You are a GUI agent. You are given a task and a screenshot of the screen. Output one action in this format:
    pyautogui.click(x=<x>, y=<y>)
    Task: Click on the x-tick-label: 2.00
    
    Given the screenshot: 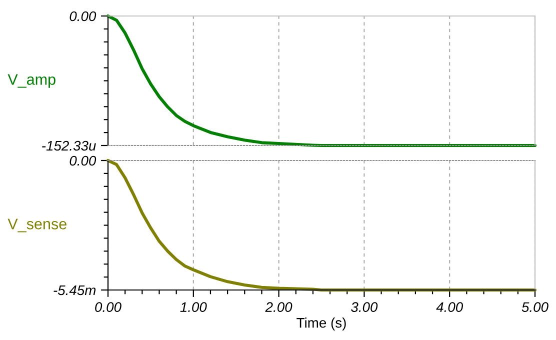 What is the action you would take?
    pyautogui.click(x=278, y=307)
    